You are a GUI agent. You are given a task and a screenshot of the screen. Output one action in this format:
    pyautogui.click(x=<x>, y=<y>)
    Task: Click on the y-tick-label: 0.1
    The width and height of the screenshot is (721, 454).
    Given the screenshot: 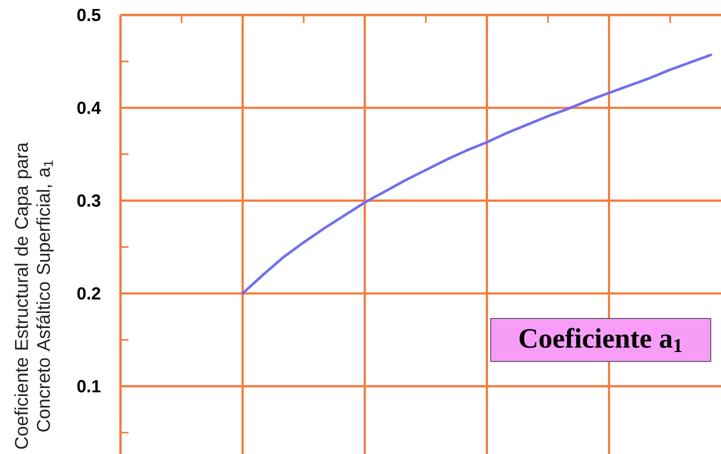 What is the action you would take?
    pyautogui.click(x=88, y=386)
    